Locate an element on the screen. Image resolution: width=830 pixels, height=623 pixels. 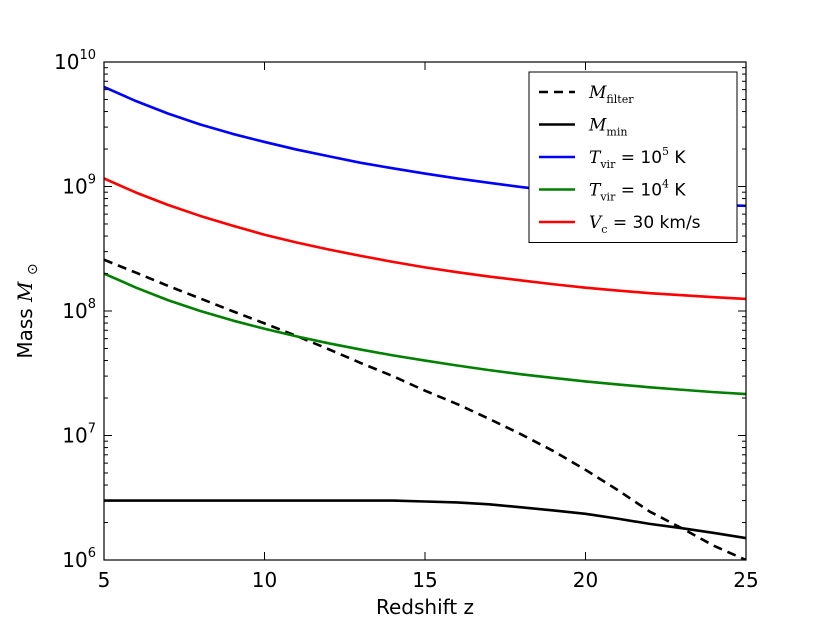
y-tick-label: 10⁶ is located at coordinates (79, 559).